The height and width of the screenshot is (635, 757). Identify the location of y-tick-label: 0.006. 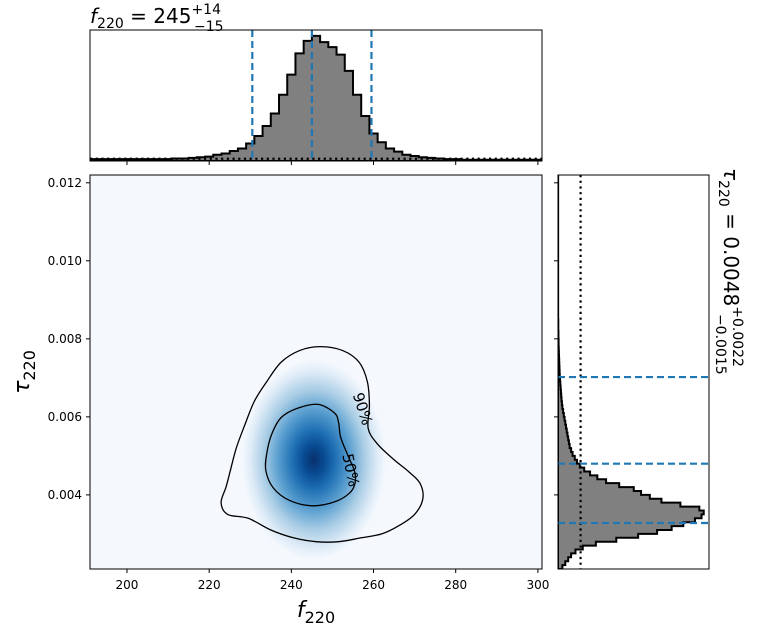
(65, 417).